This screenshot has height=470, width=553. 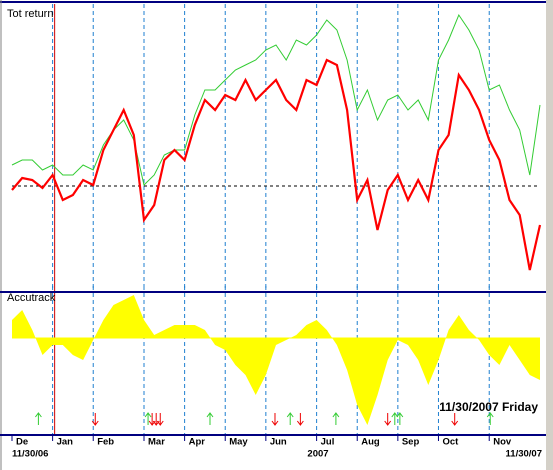 I want to click on x-tick-label: De, so click(x=22, y=442).